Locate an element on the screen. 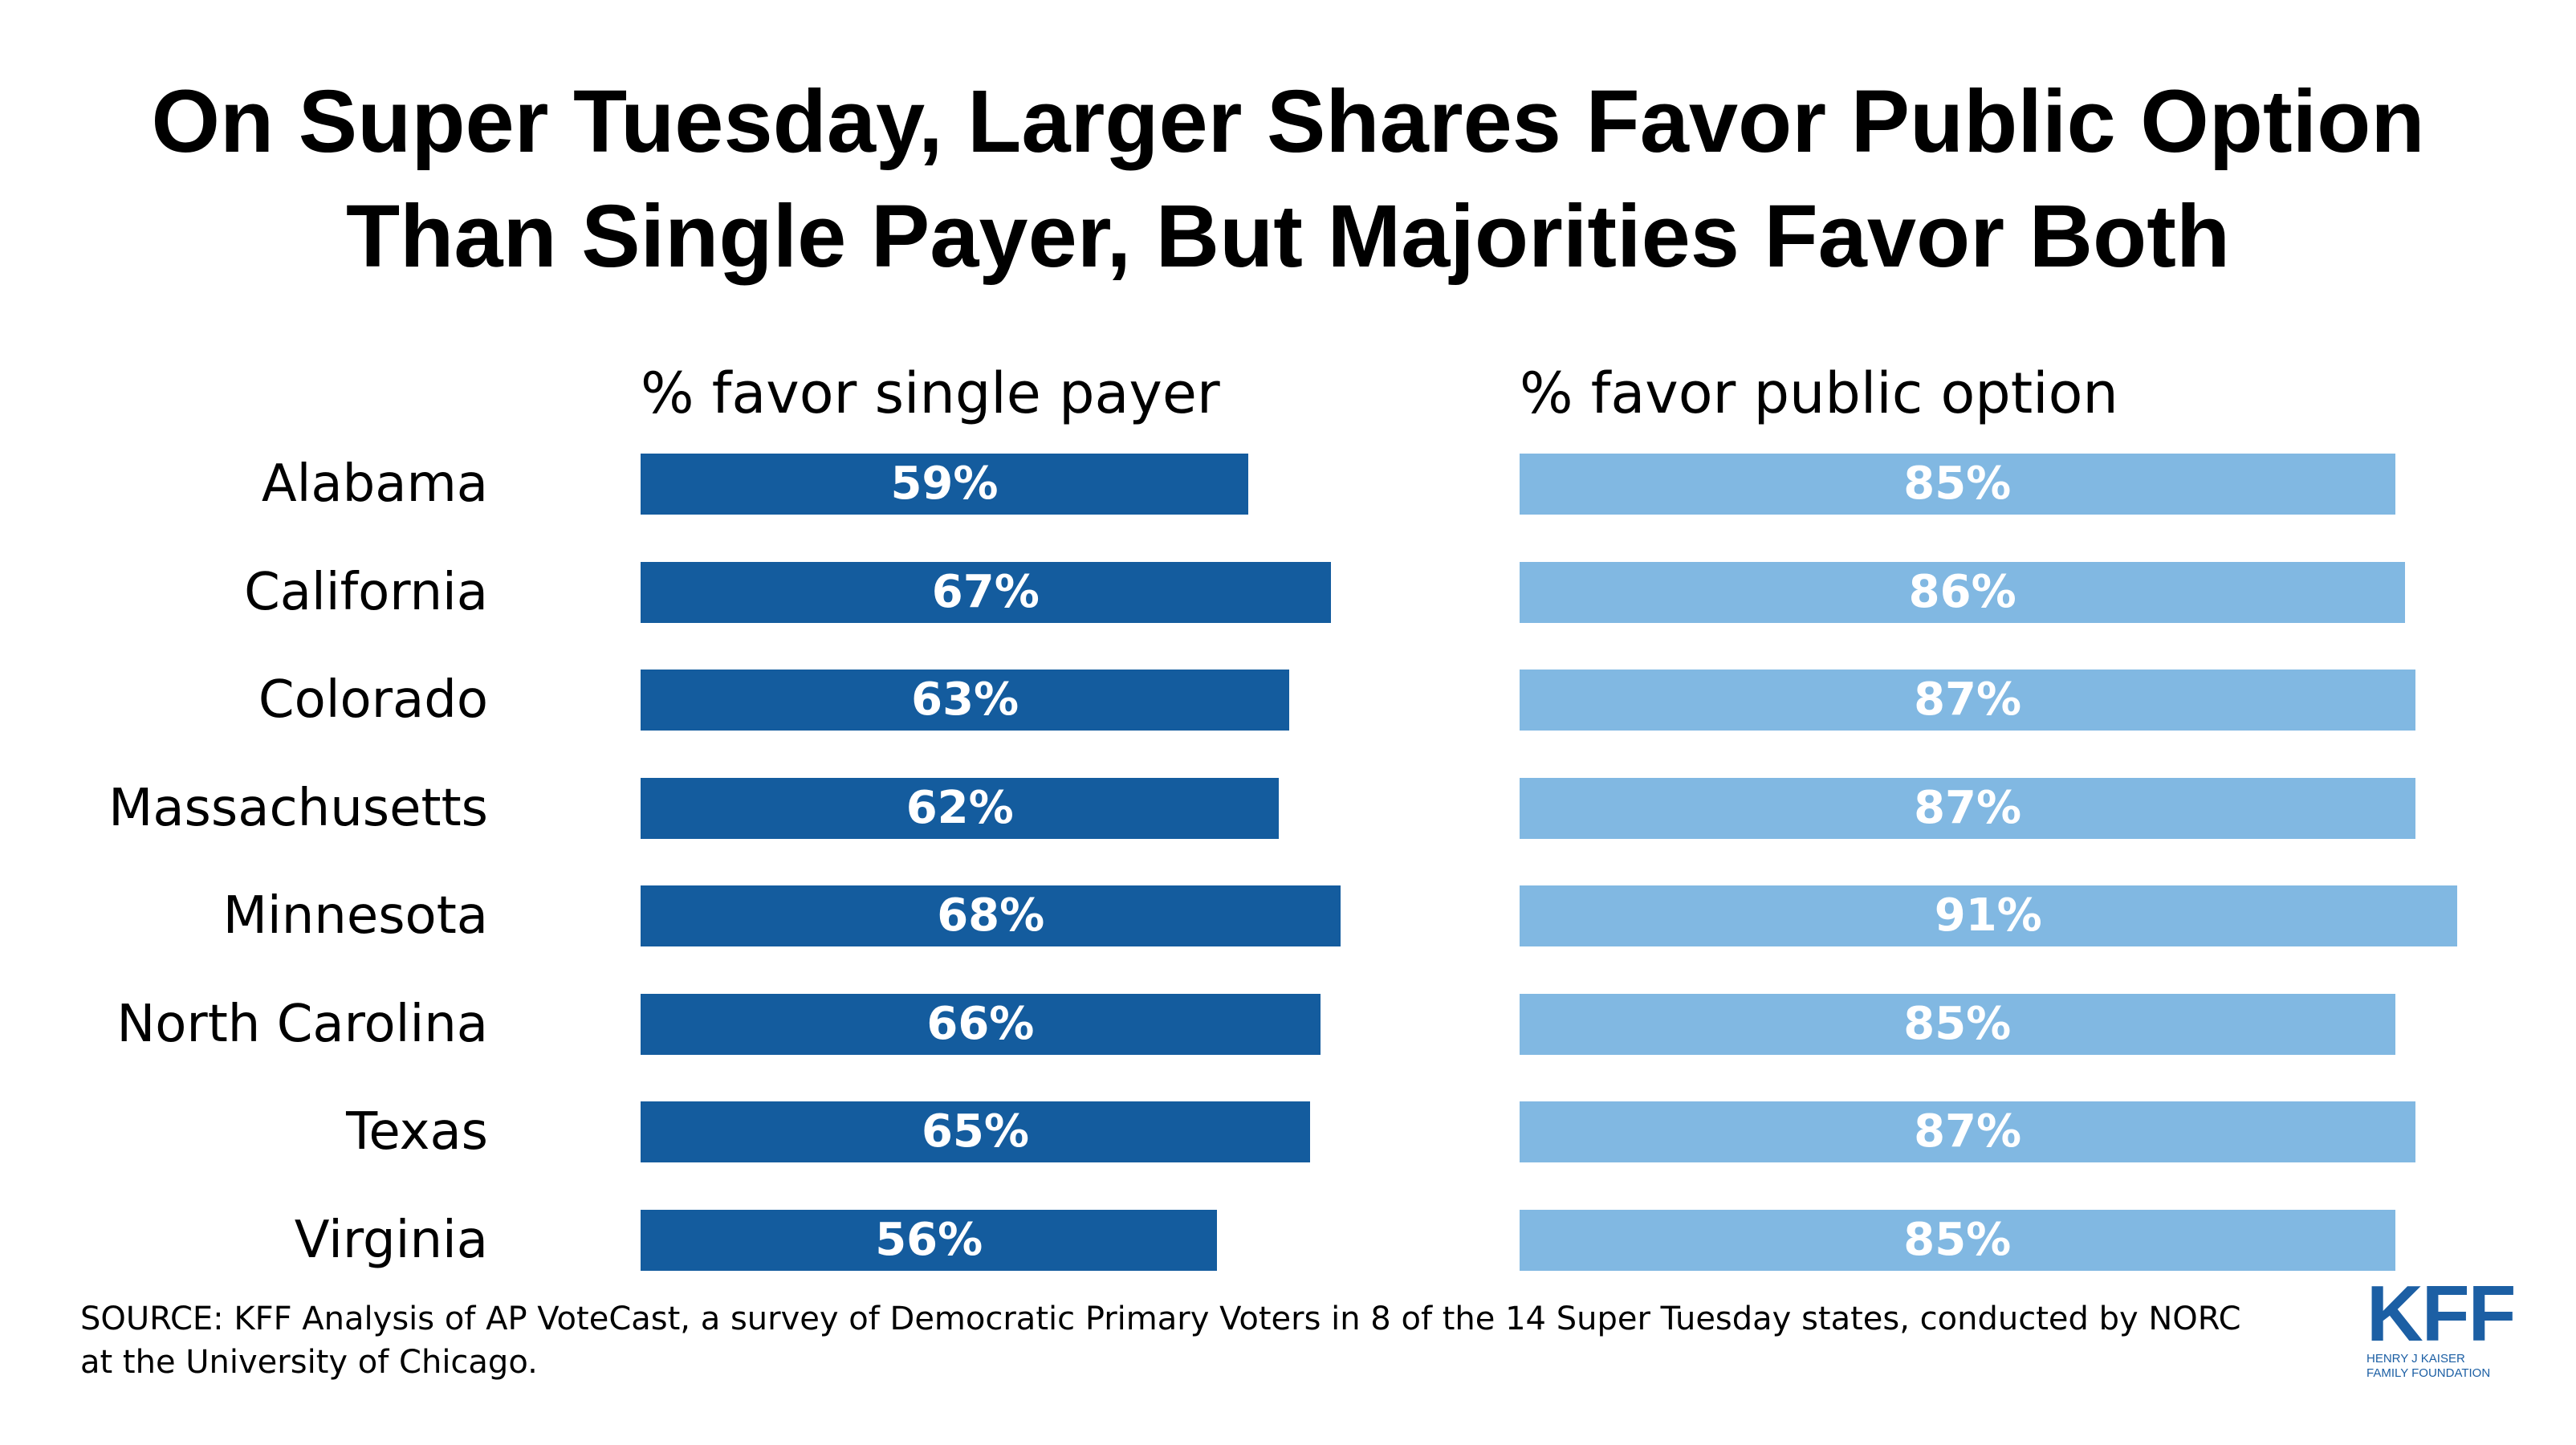 The width and height of the screenshot is (2576, 1445). category-label-alabama: Alabama is located at coordinates (375, 484).